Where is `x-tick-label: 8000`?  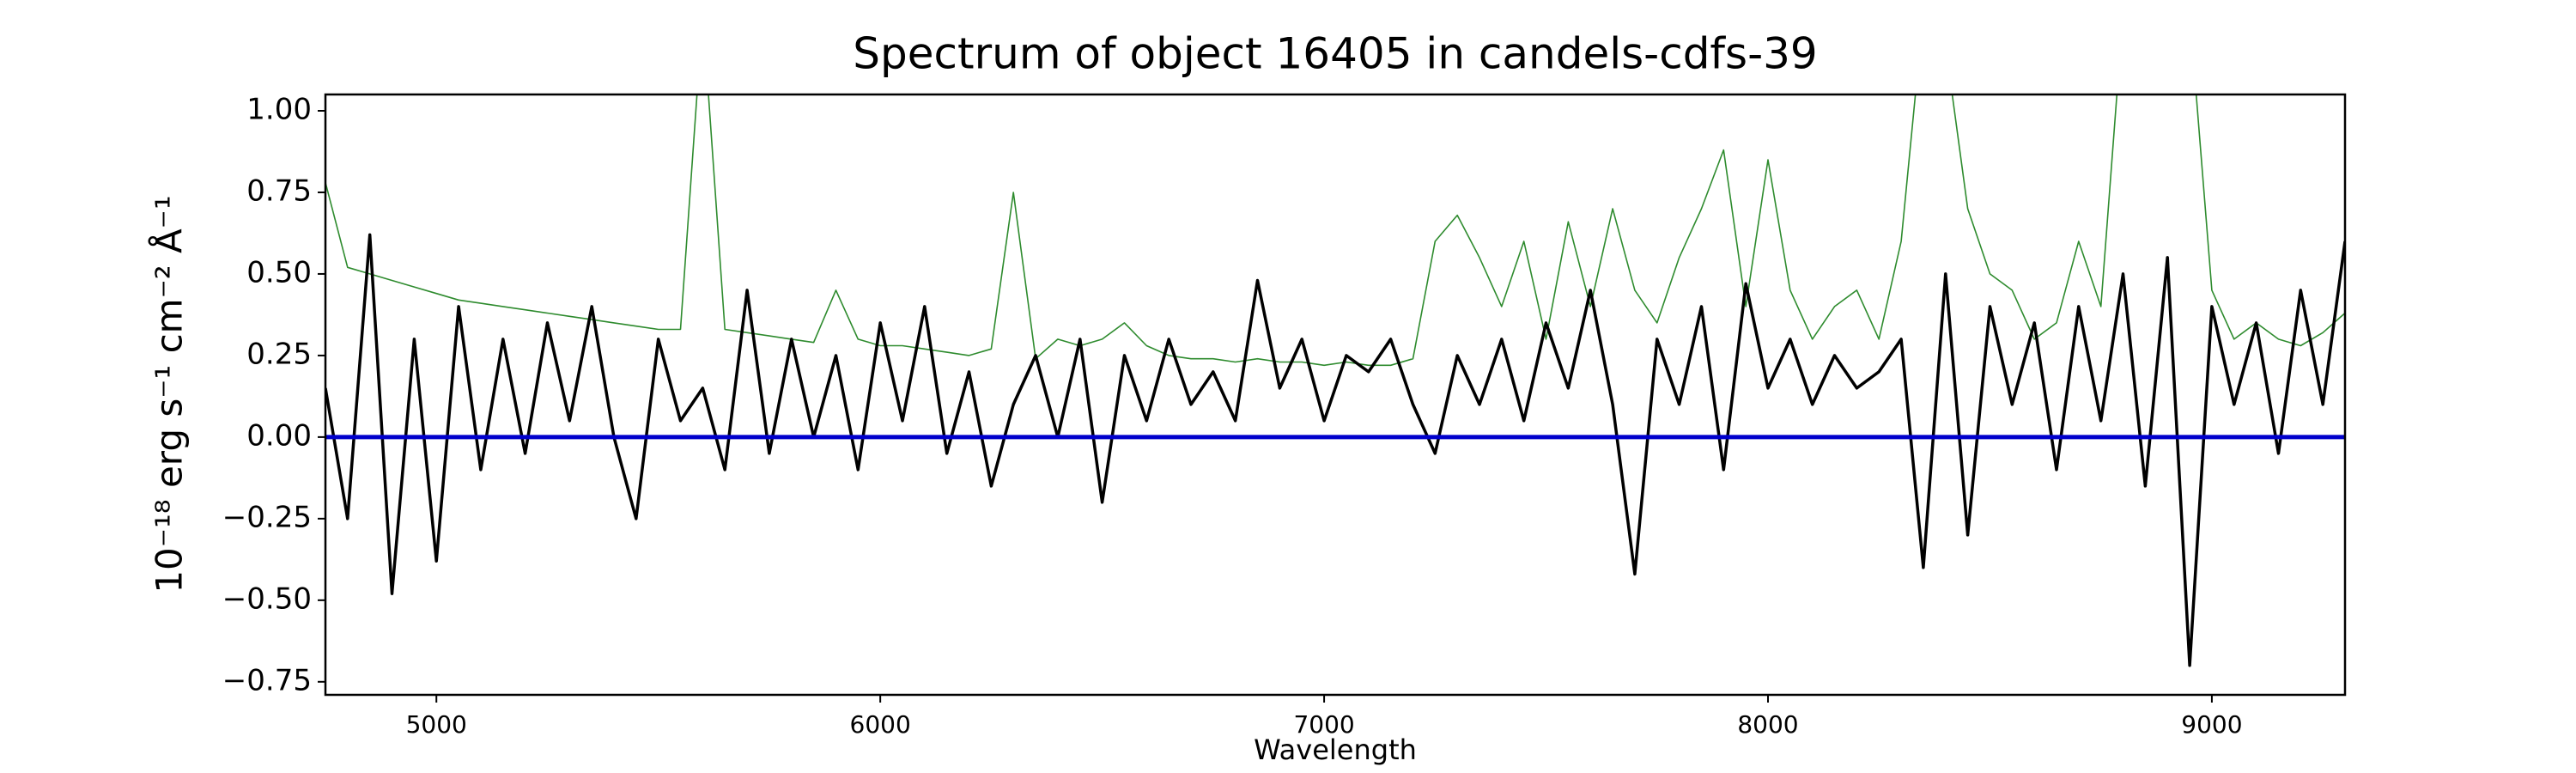
x-tick-label: 8000 is located at coordinates (1768, 724).